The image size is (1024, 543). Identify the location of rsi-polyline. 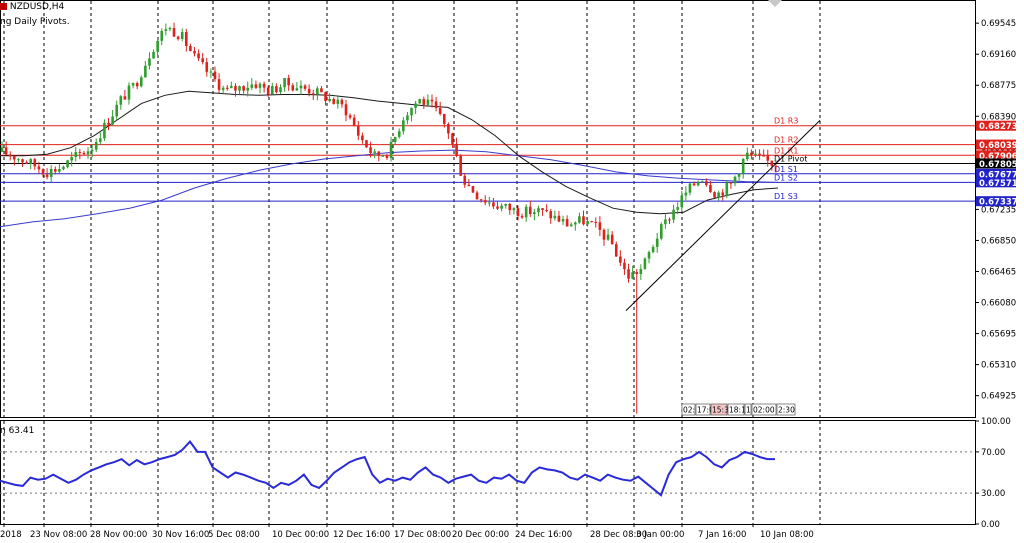
(387, 468).